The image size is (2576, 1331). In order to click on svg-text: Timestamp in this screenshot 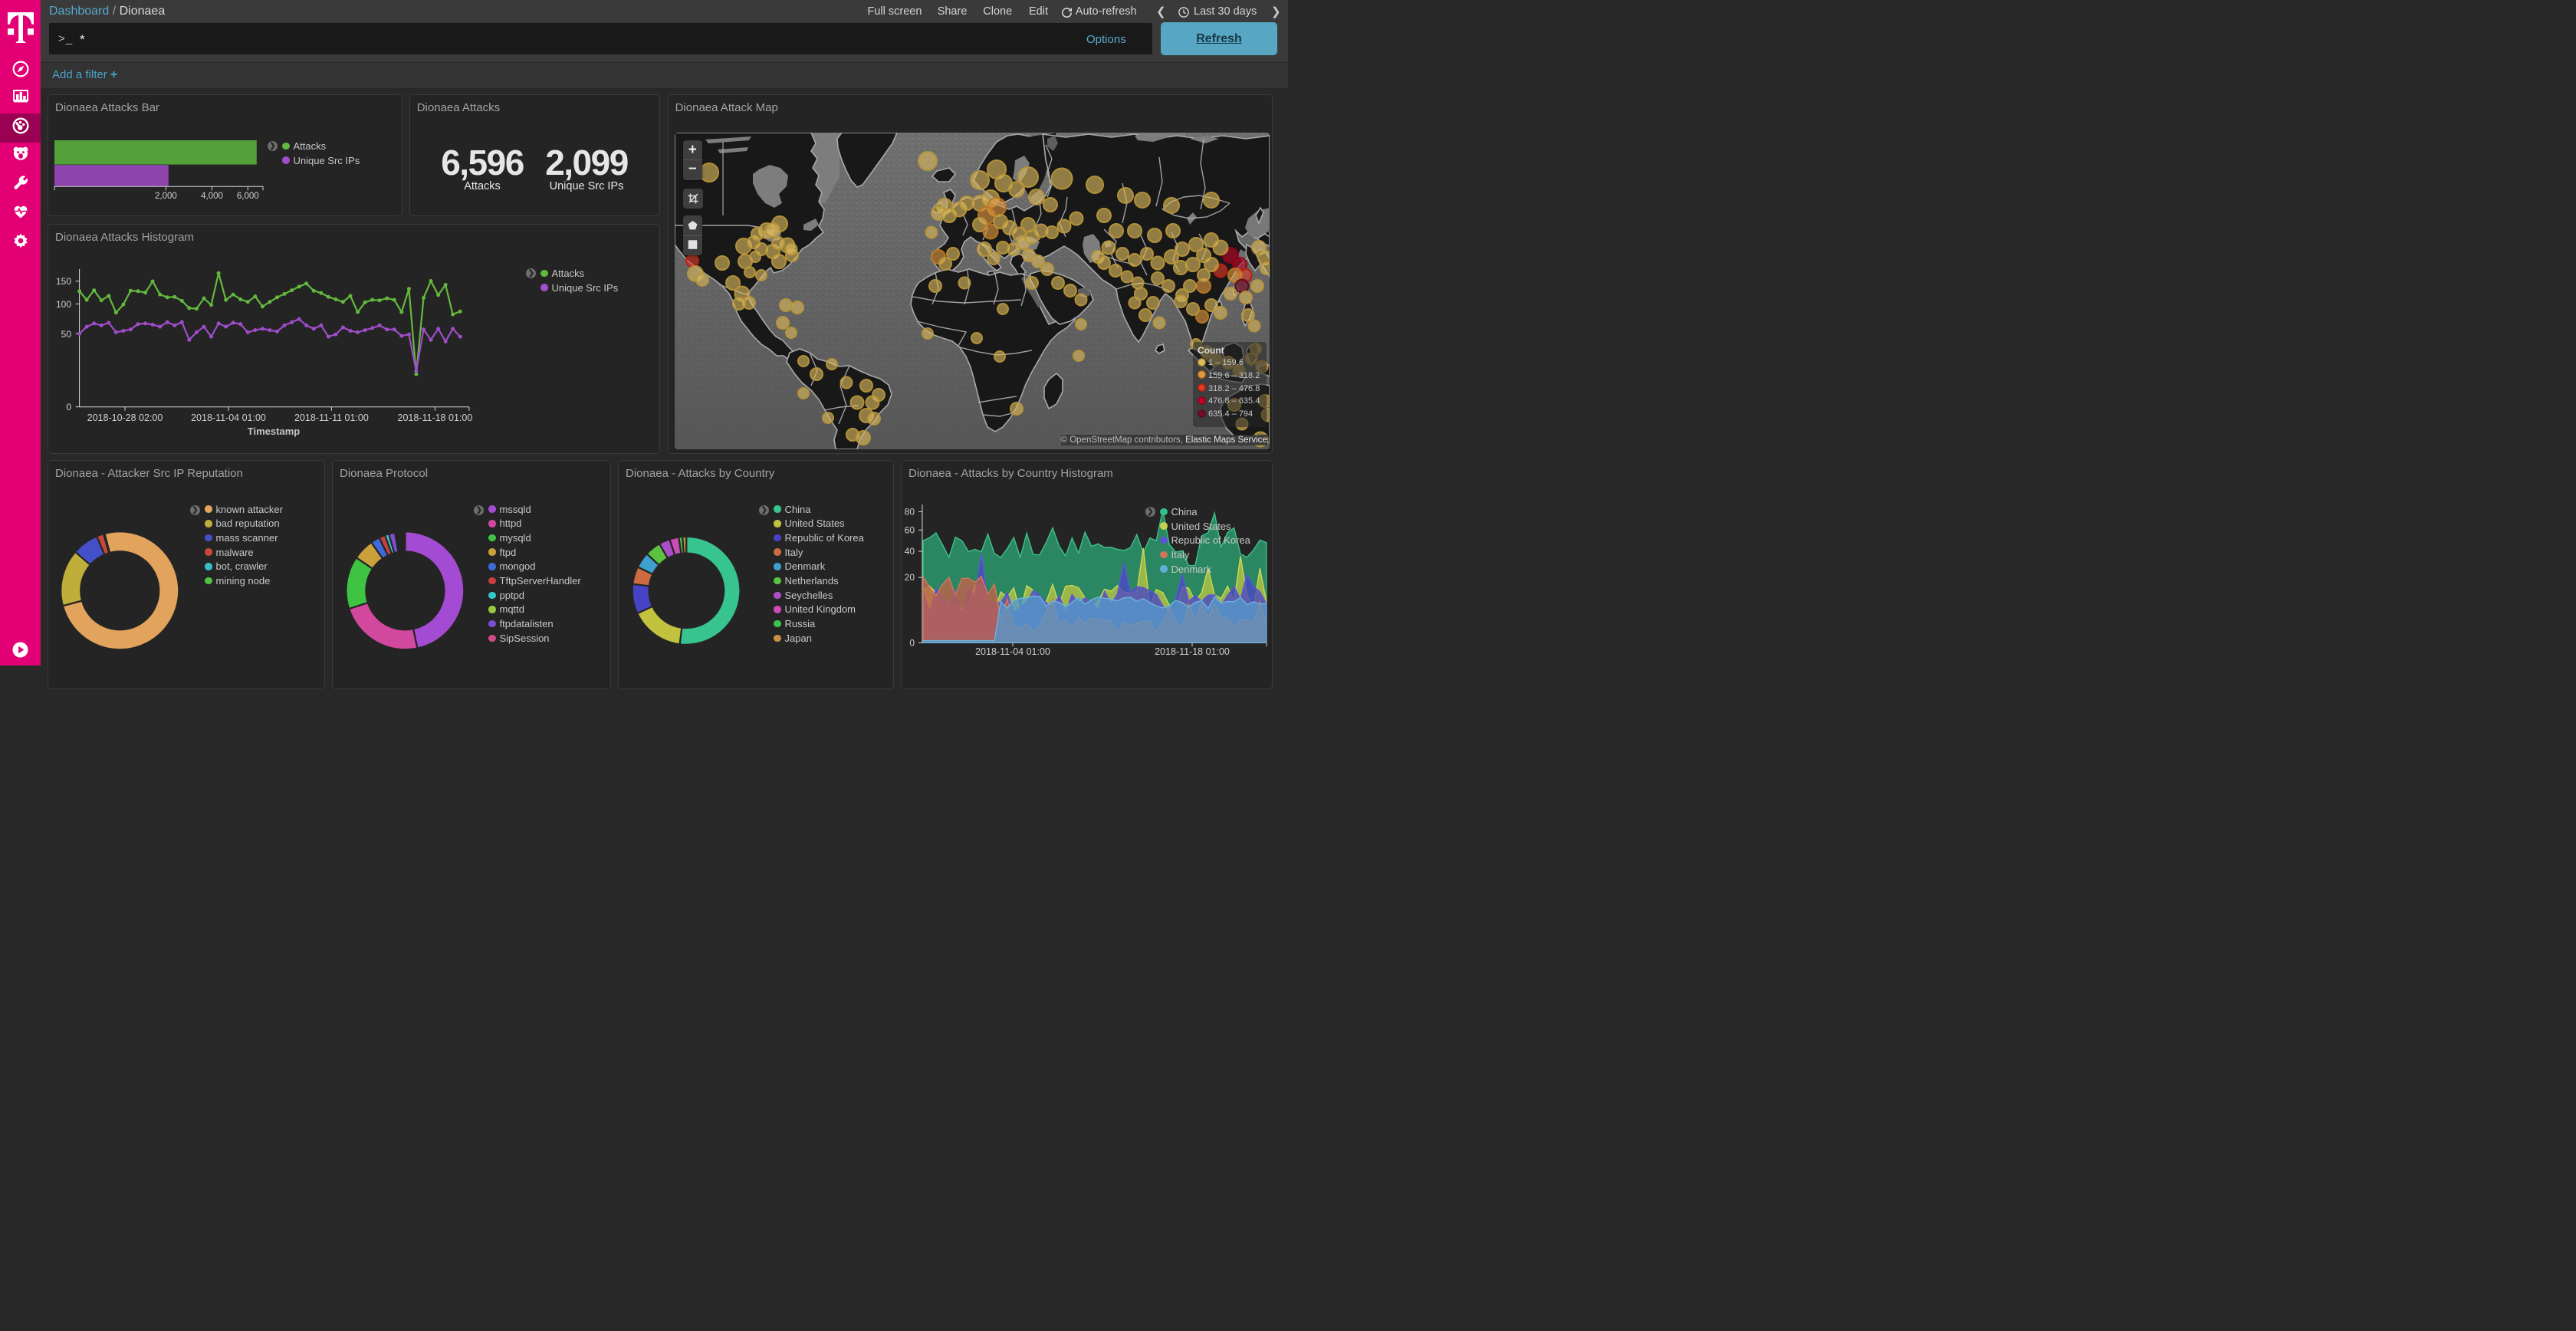, I will do `click(274, 431)`.